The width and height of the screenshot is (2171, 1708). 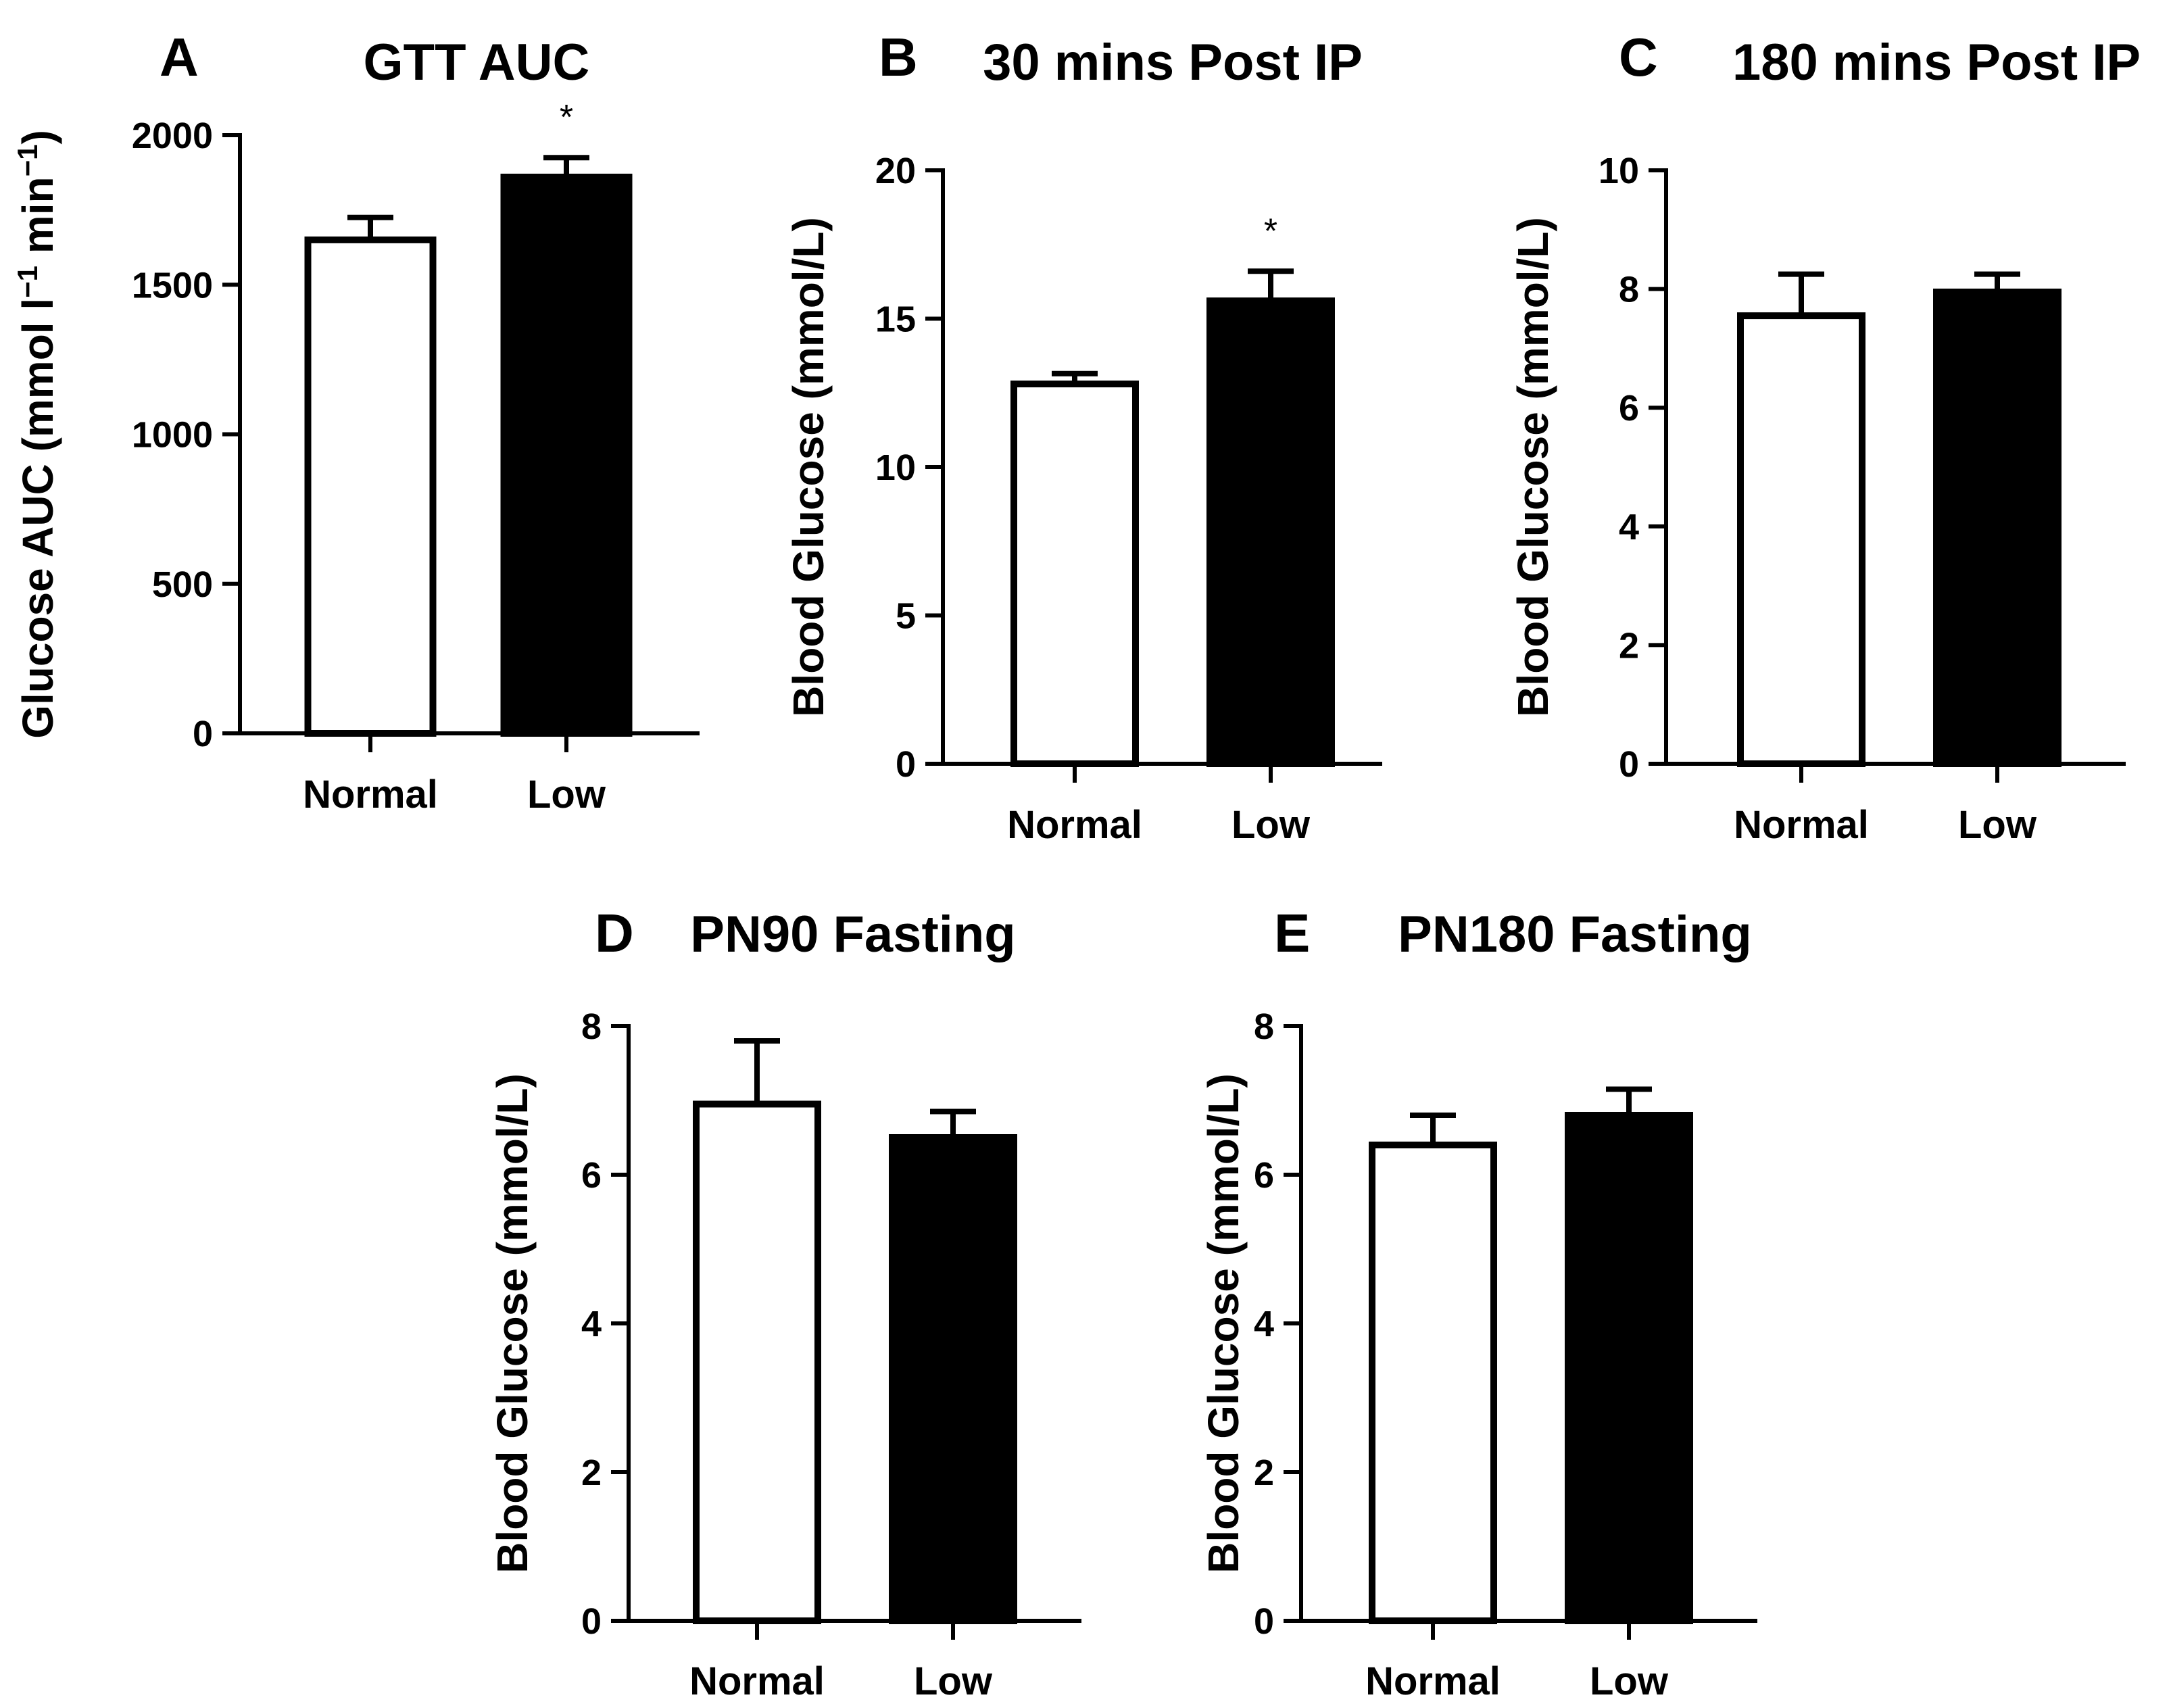 What do you see at coordinates (477, 63) in the screenshot?
I see `chart-title: GTT AUC` at bounding box center [477, 63].